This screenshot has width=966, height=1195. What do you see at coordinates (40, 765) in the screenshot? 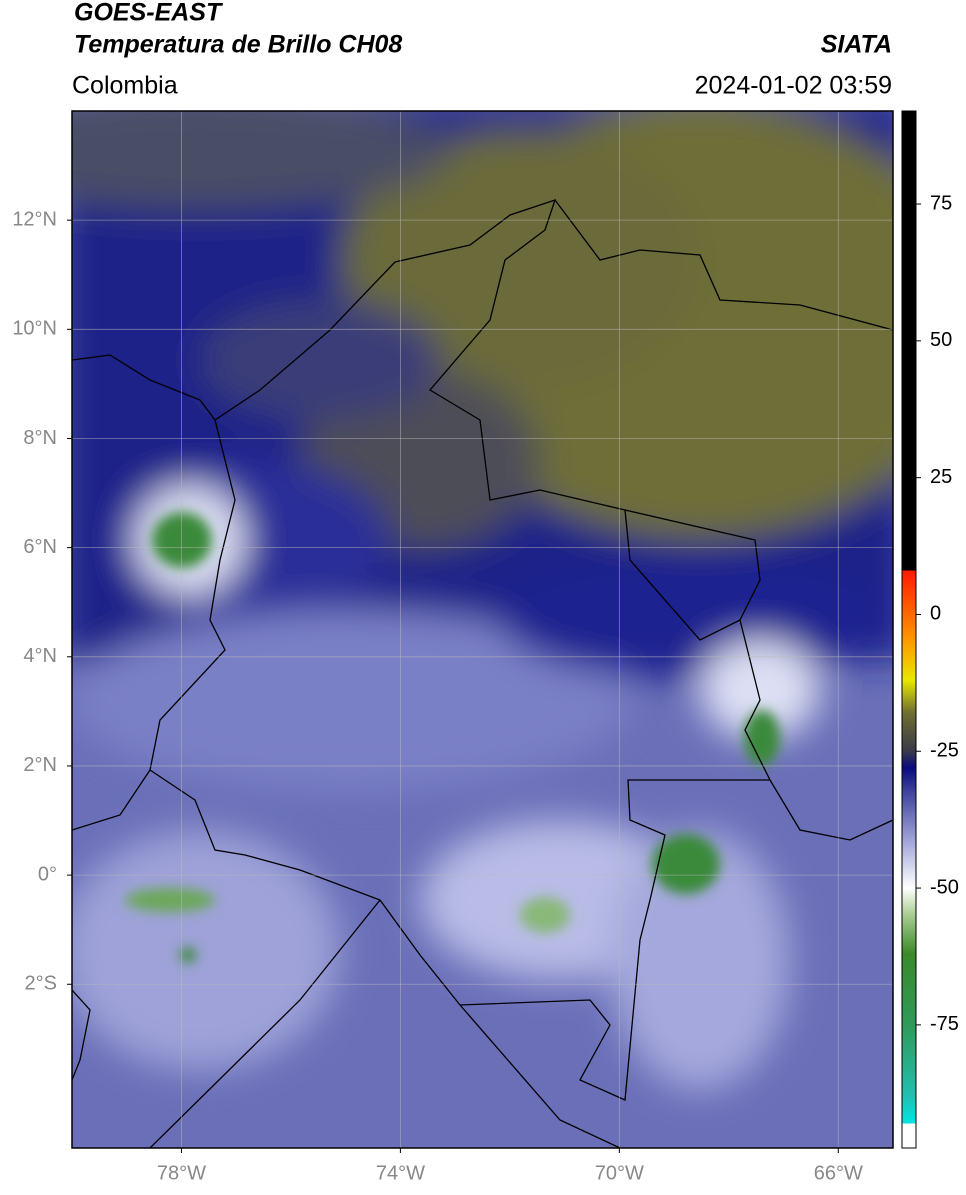
I see `y-tick-label: 2°N` at bounding box center [40, 765].